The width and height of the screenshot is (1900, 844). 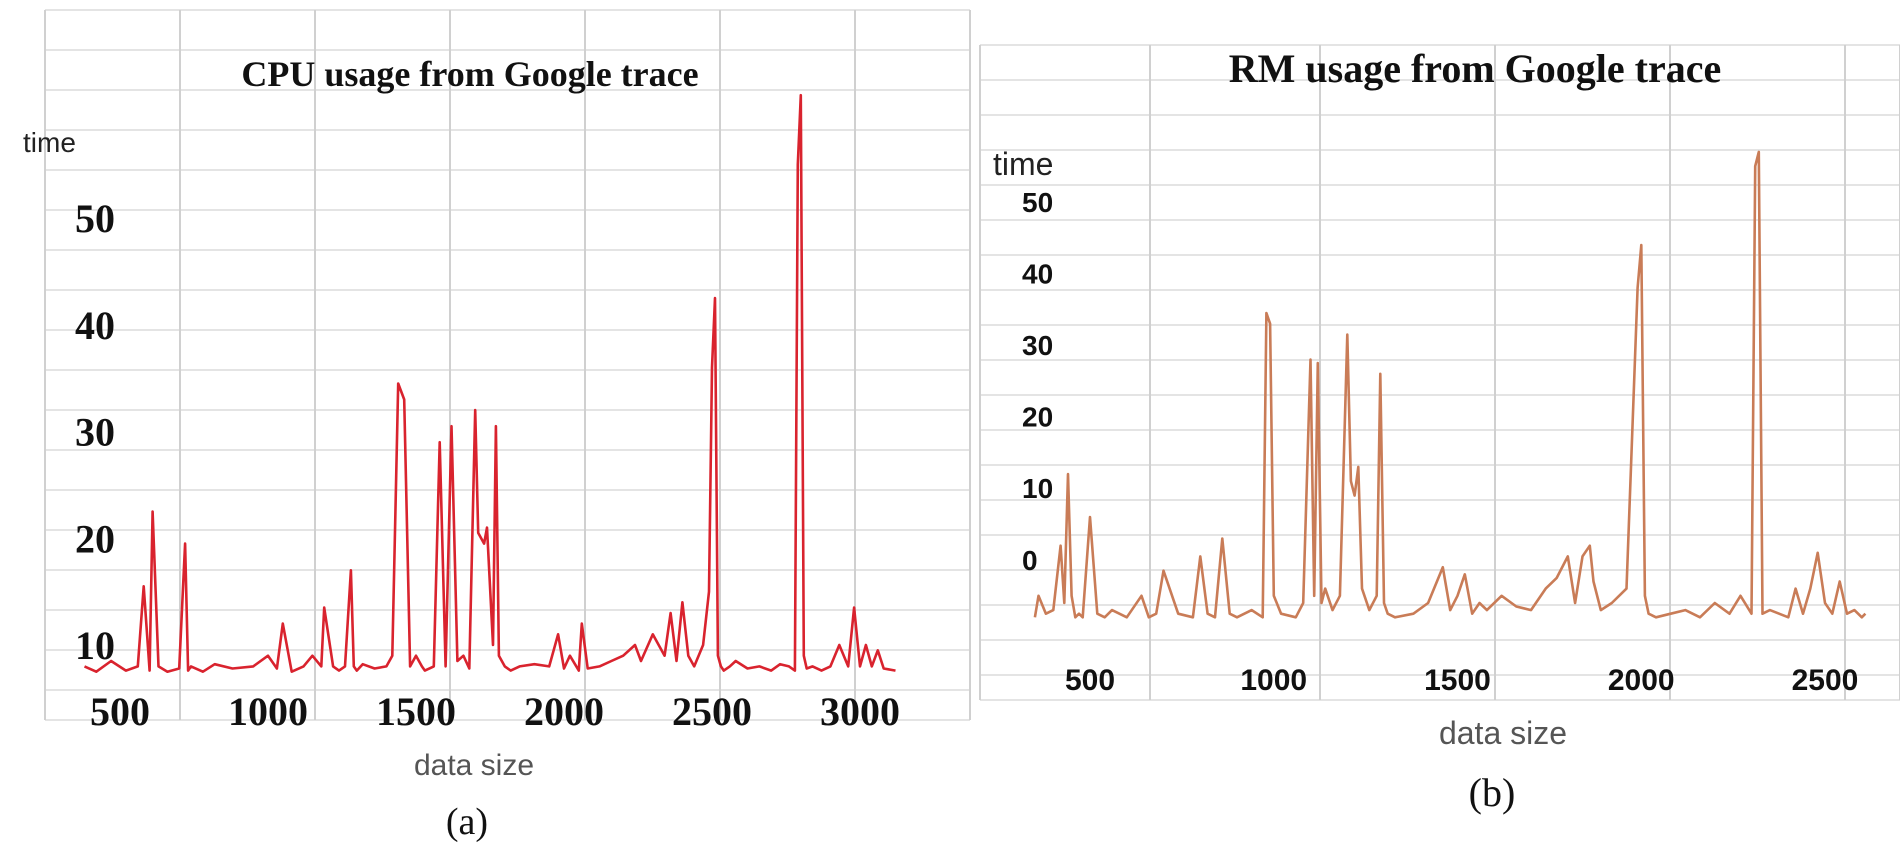 What do you see at coordinates (1475, 68) in the screenshot?
I see `chart-title-b: RM usage from Google trace` at bounding box center [1475, 68].